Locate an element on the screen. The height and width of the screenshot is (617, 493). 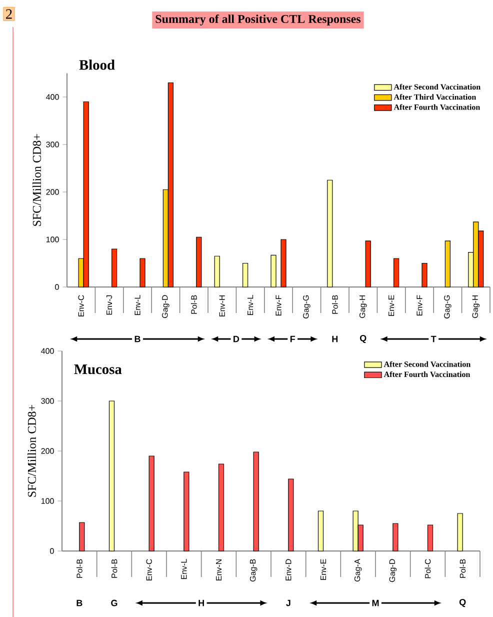
x-tick-label: Env-D is located at coordinates (289, 569).